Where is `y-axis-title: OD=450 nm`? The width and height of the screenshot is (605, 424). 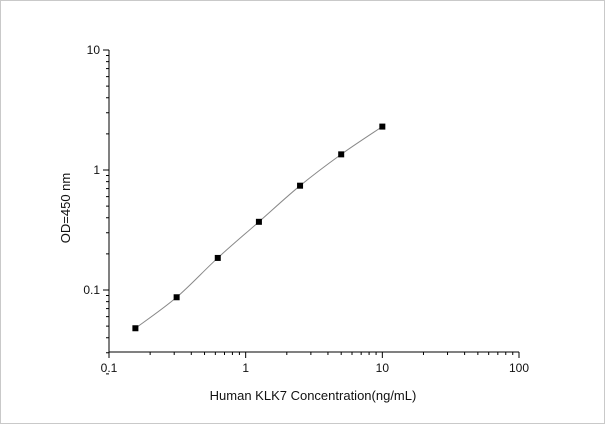 y-axis-title: OD=450 nm is located at coordinates (65, 208).